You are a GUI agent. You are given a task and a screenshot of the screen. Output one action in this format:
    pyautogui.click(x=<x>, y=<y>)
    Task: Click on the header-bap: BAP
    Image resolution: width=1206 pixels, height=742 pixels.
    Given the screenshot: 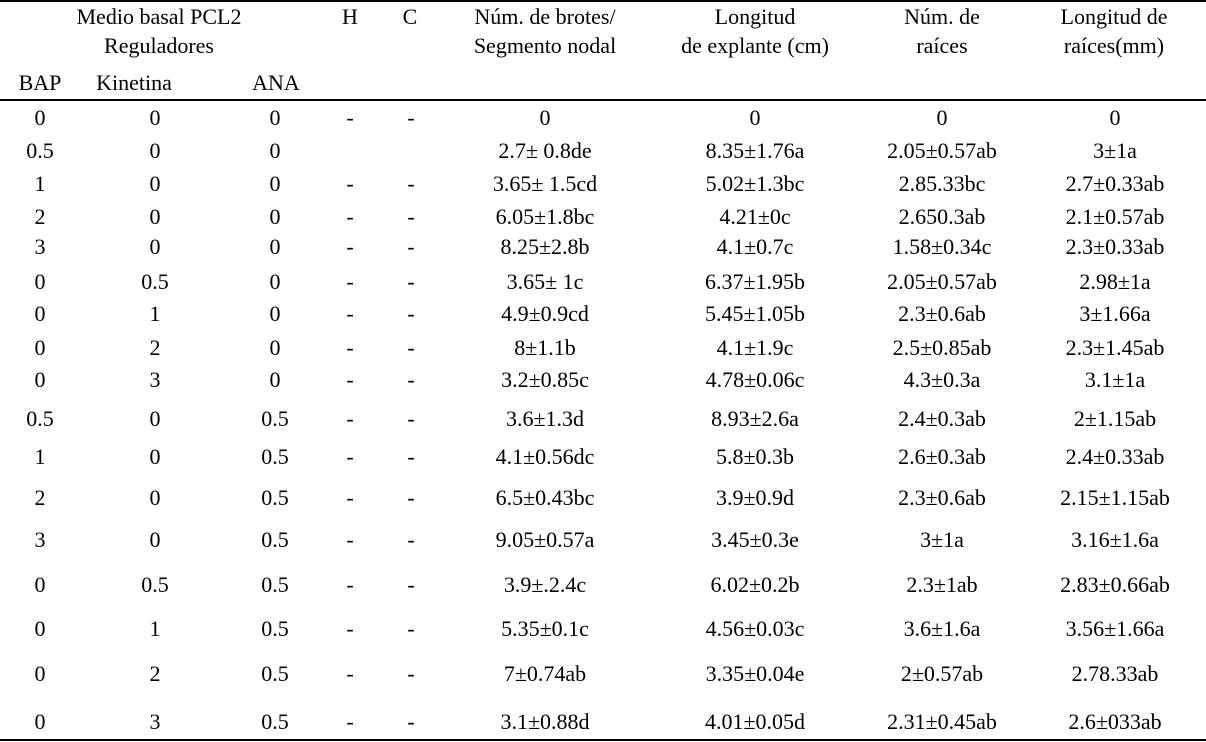 What is the action you would take?
    pyautogui.click(x=40, y=82)
    